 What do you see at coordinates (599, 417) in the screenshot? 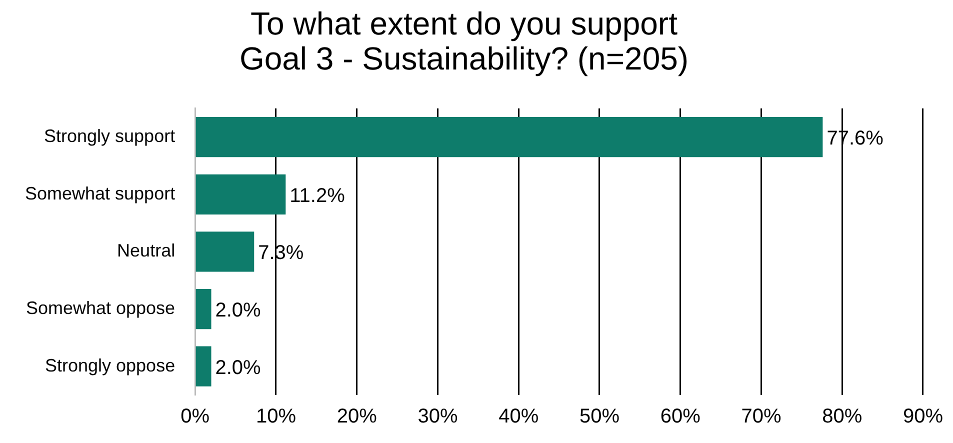
I see `x-tick-label: 50%` at bounding box center [599, 417].